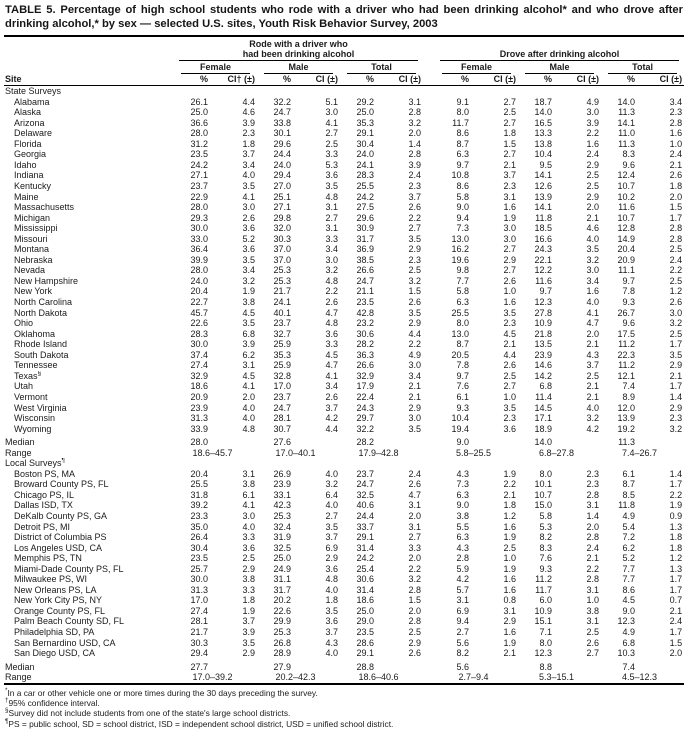  What do you see at coordinates (331, 154) in the screenshot?
I see `value-cell: 3.3` at bounding box center [331, 154].